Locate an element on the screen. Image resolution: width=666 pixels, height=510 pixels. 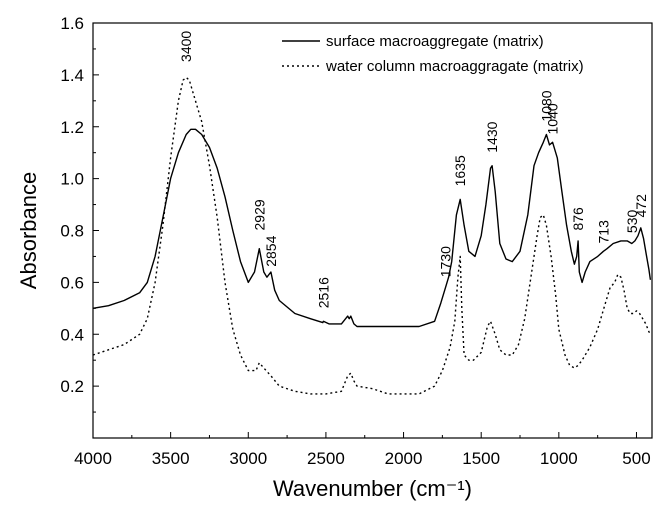
y-axis-label: Absorbance is located at coordinates (28, 230).